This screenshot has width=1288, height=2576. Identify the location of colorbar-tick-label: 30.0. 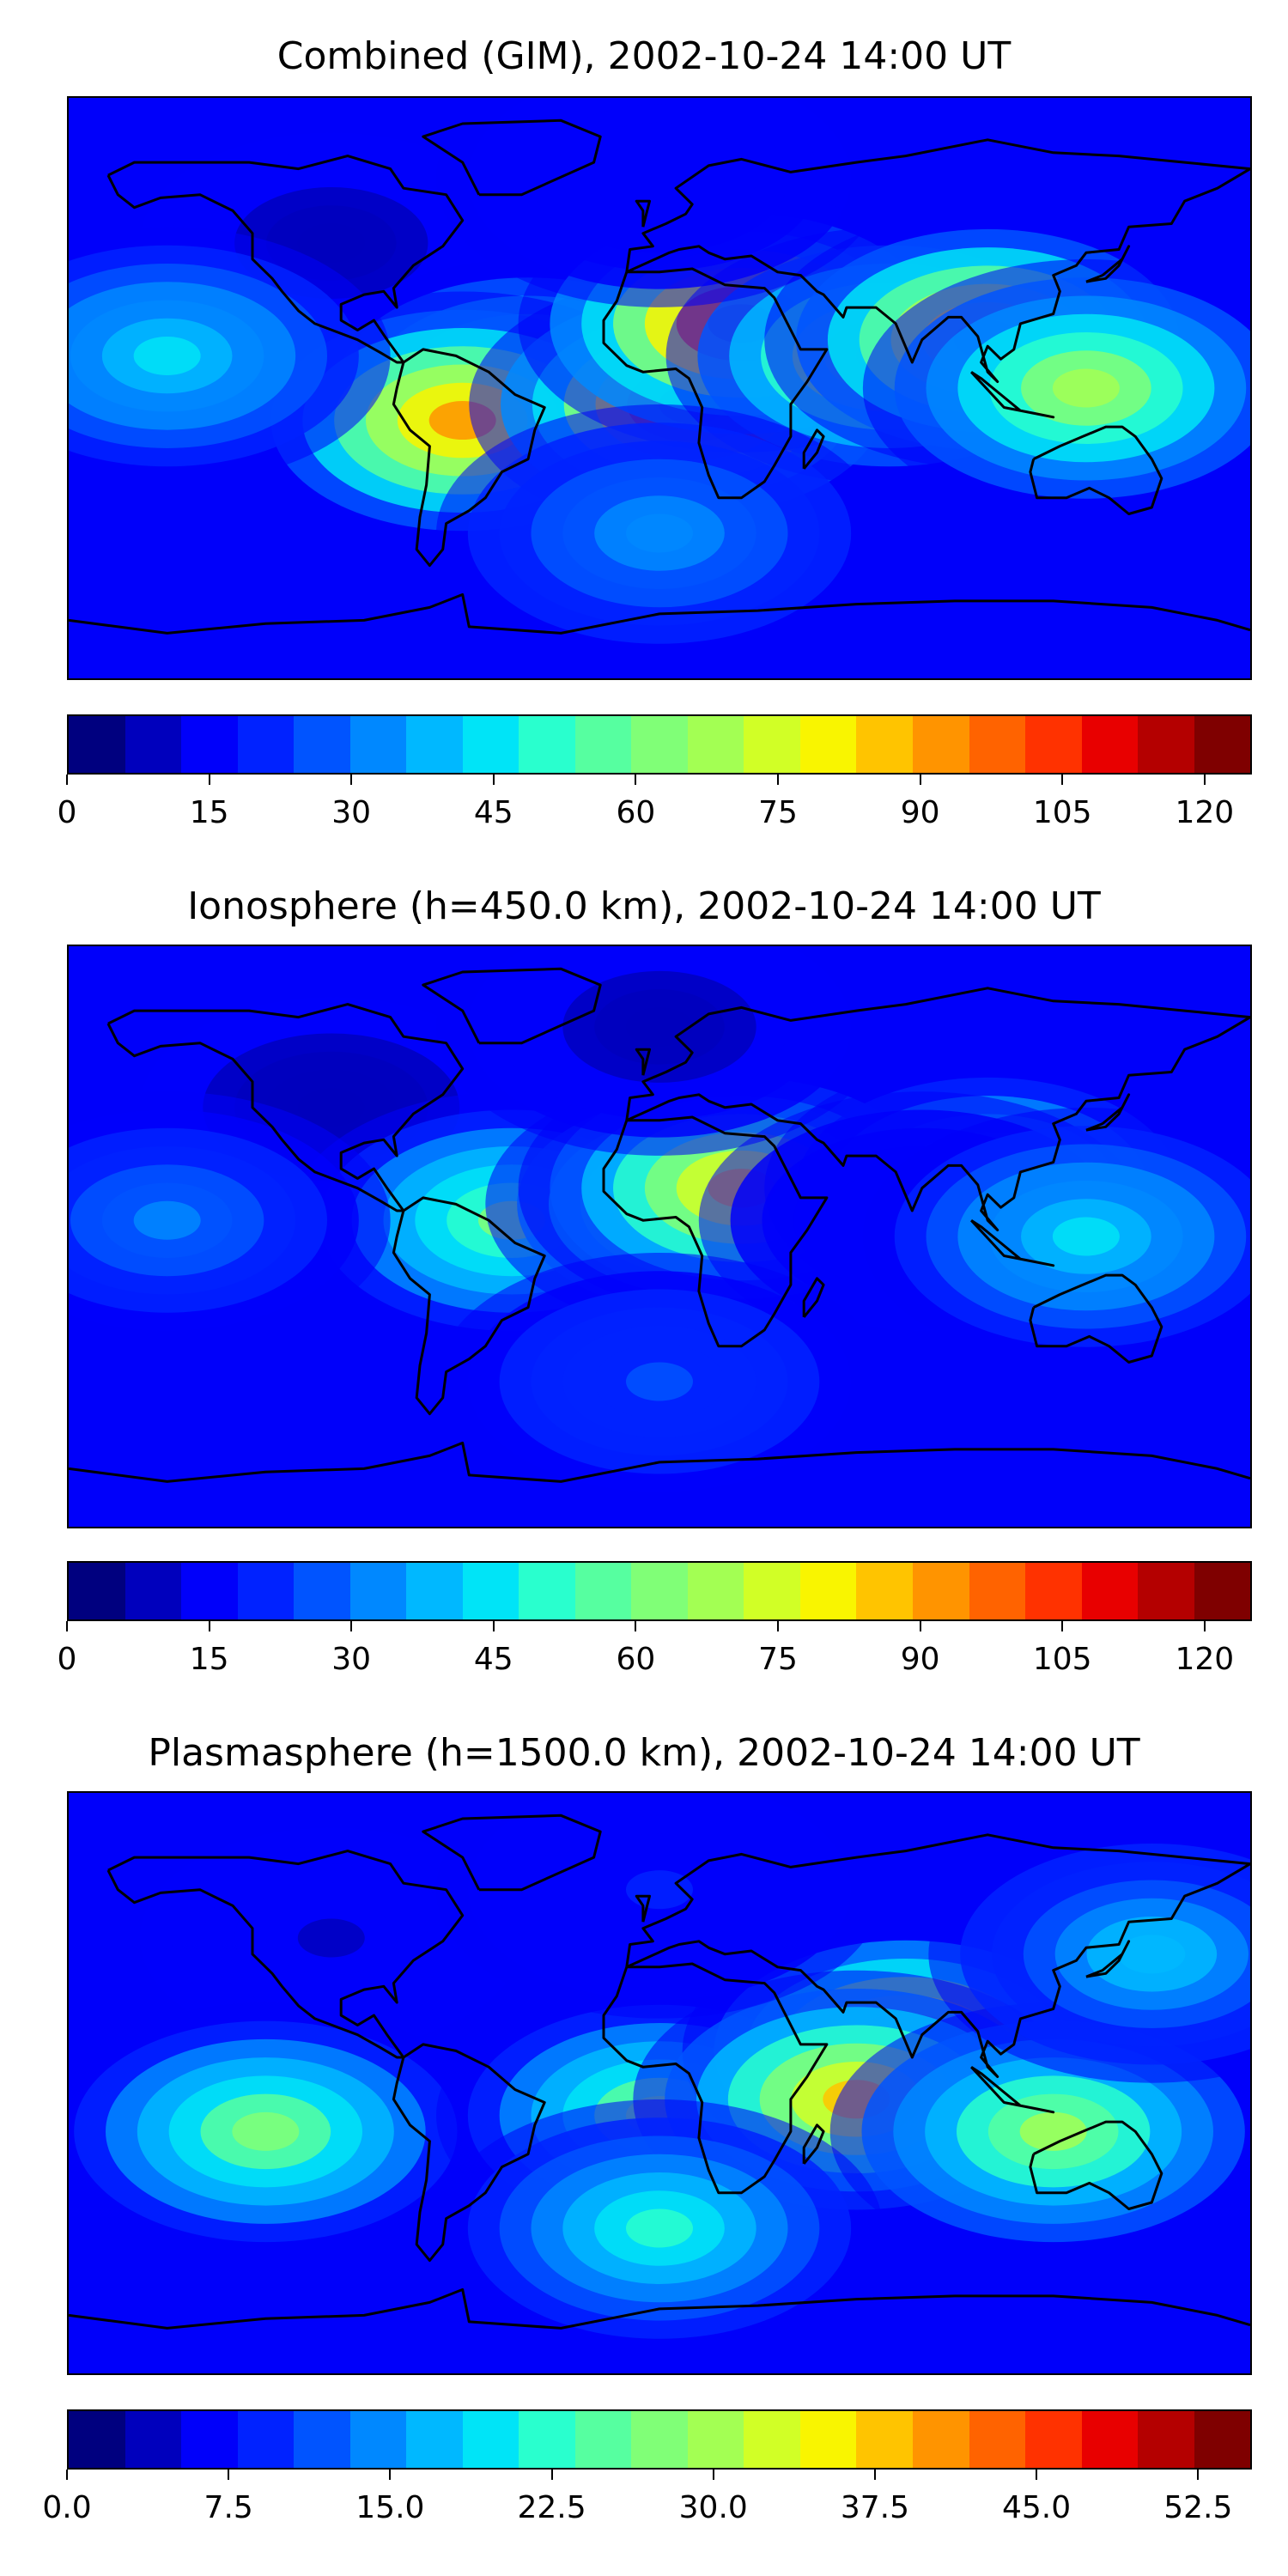
(713, 2507).